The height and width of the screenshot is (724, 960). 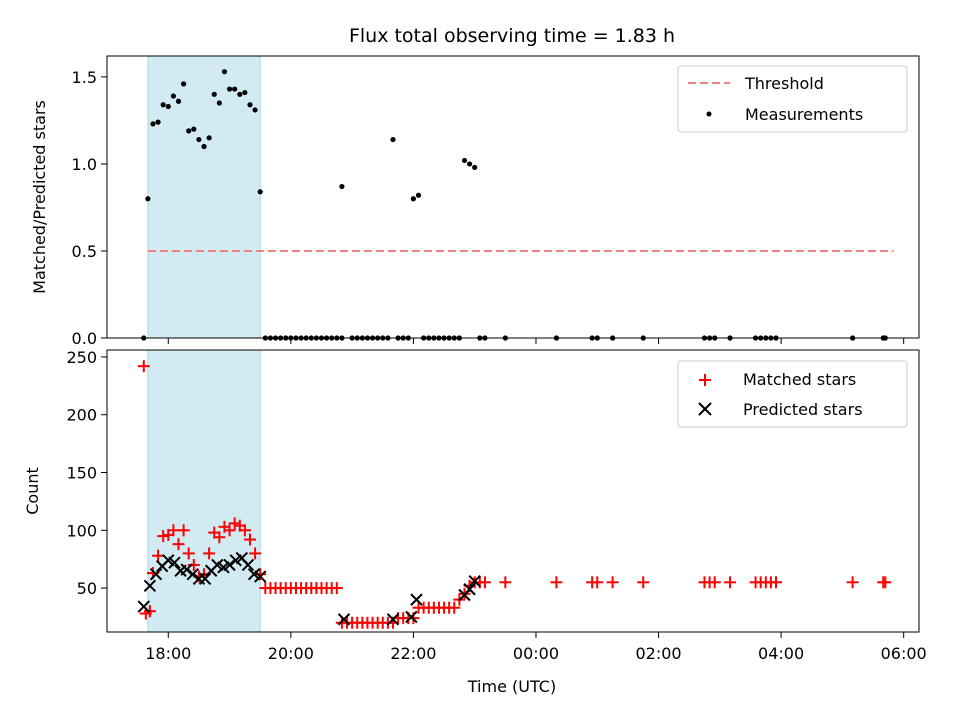 What do you see at coordinates (511, 686) in the screenshot?
I see `x-axis-label: Time (UTC)` at bounding box center [511, 686].